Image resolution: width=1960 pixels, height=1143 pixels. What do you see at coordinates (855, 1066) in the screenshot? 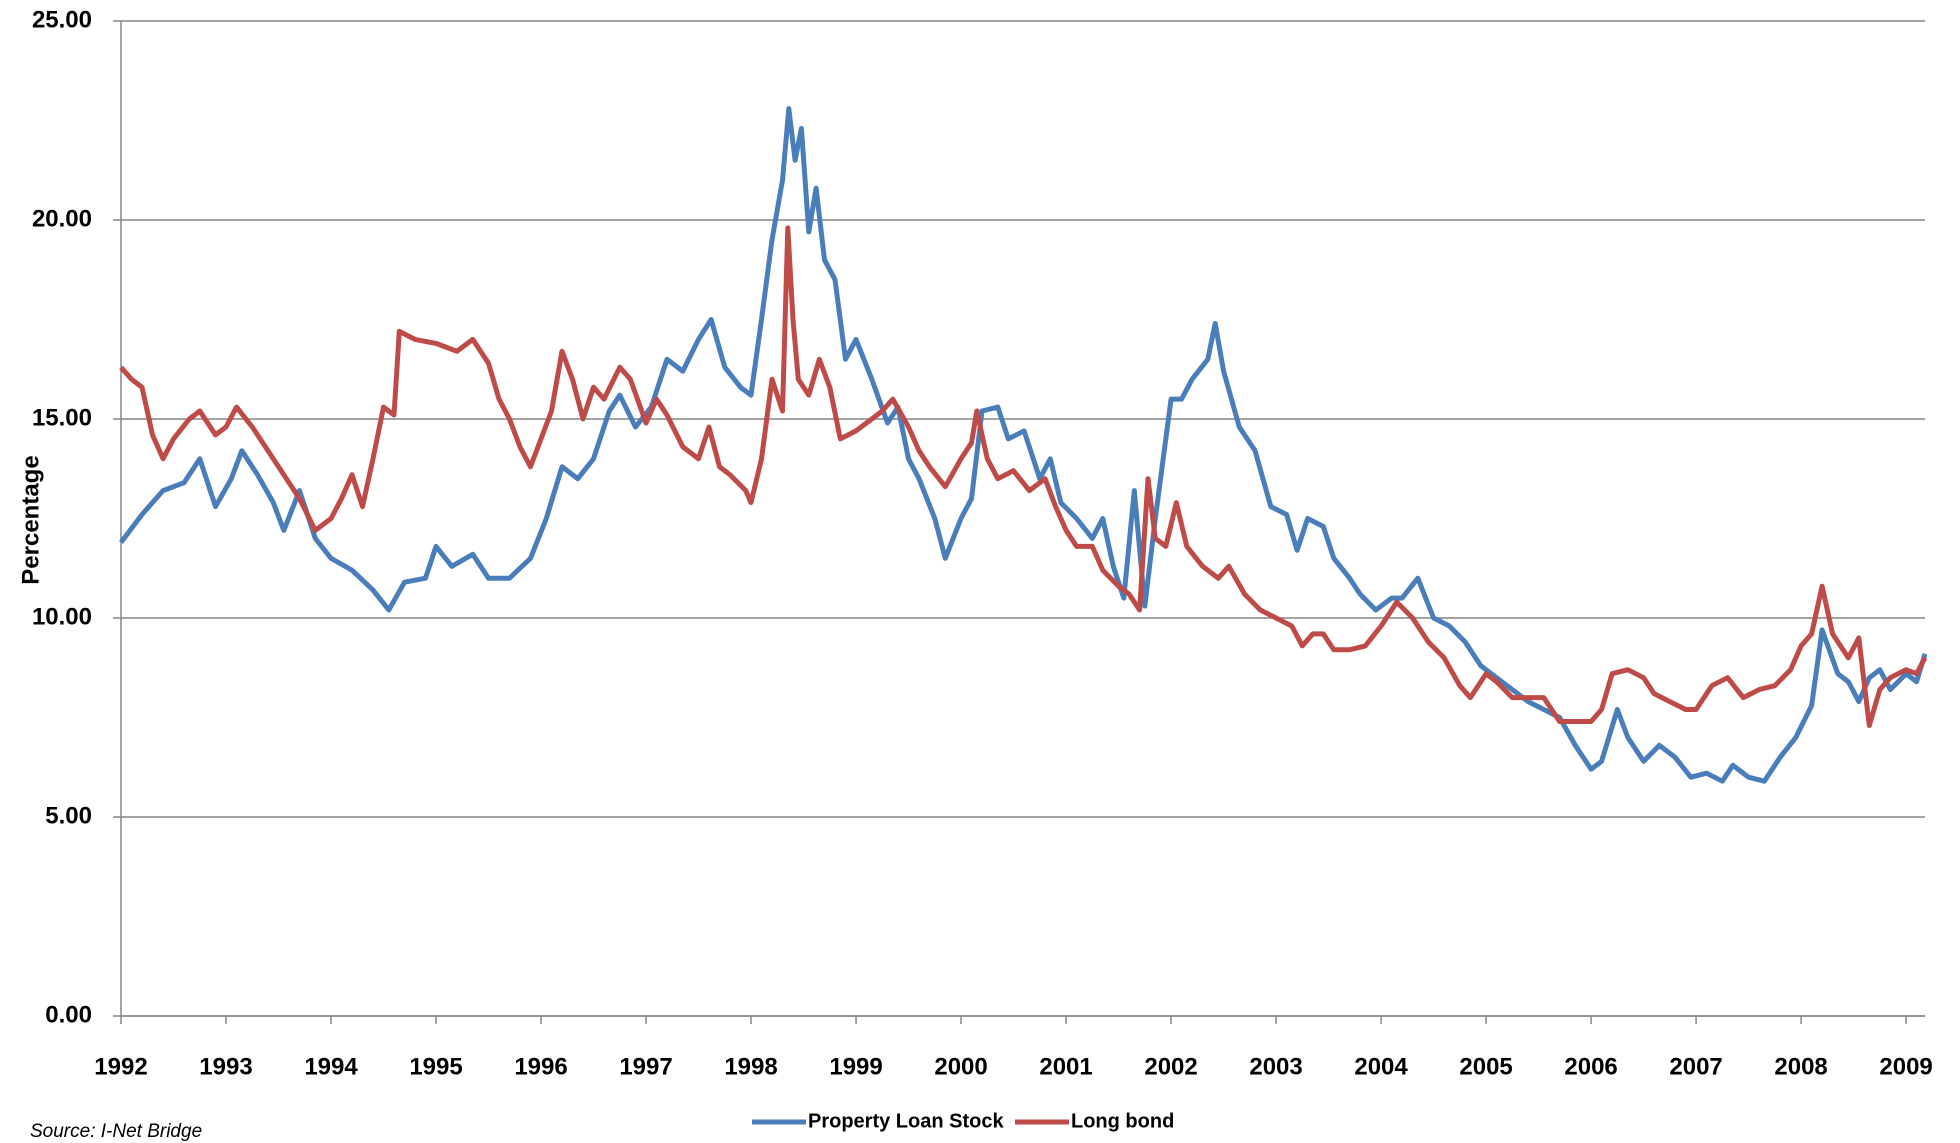
I see `x-tick-label: 1999` at bounding box center [855, 1066].